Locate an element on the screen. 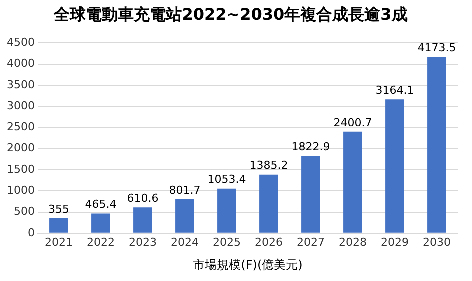 The width and height of the screenshot is (472, 281). y-tick-label: 3000 is located at coordinates (20, 105).